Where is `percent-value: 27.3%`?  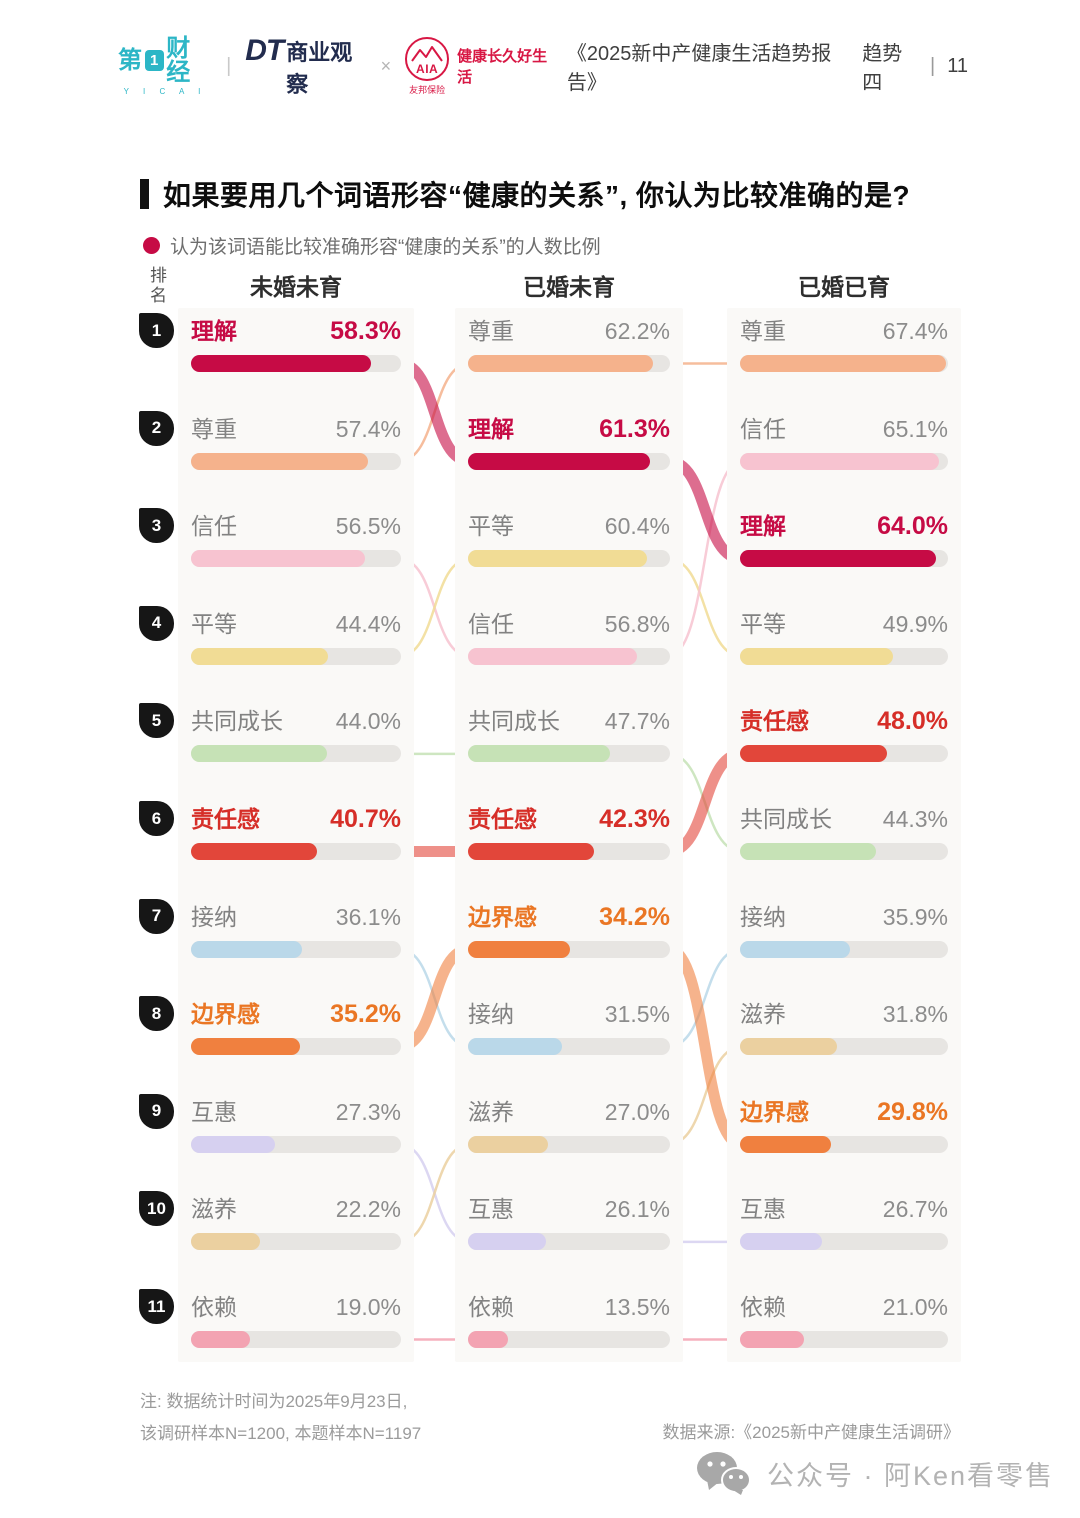
percent-value: 27.3% is located at coordinates (368, 1111).